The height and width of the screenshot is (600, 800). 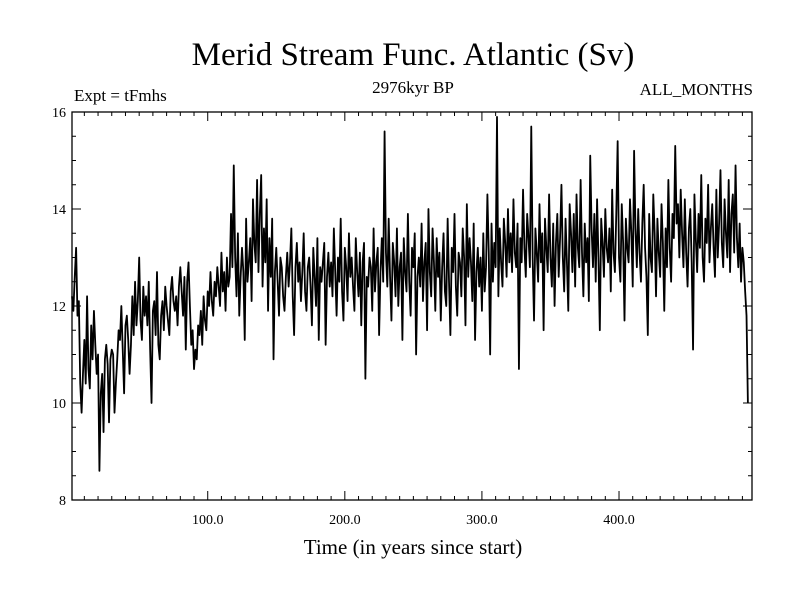 What do you see at coordinates (482, 520) in the screenshot?
I see `x-tick-label: 300.0` at bounding box center [482, 520].